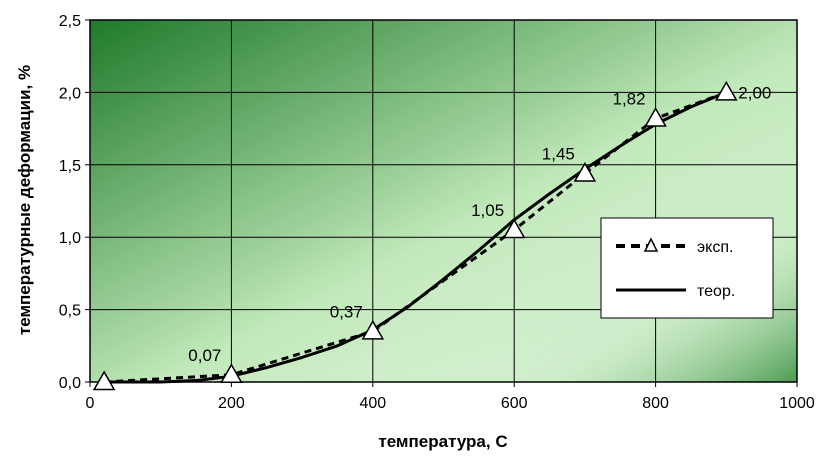 This screenshot has width=821, height=460. What do you see at coordinates (558, 153) in the screenshot?
I see `data-label: 1,45` at bounding box center [558, 153].